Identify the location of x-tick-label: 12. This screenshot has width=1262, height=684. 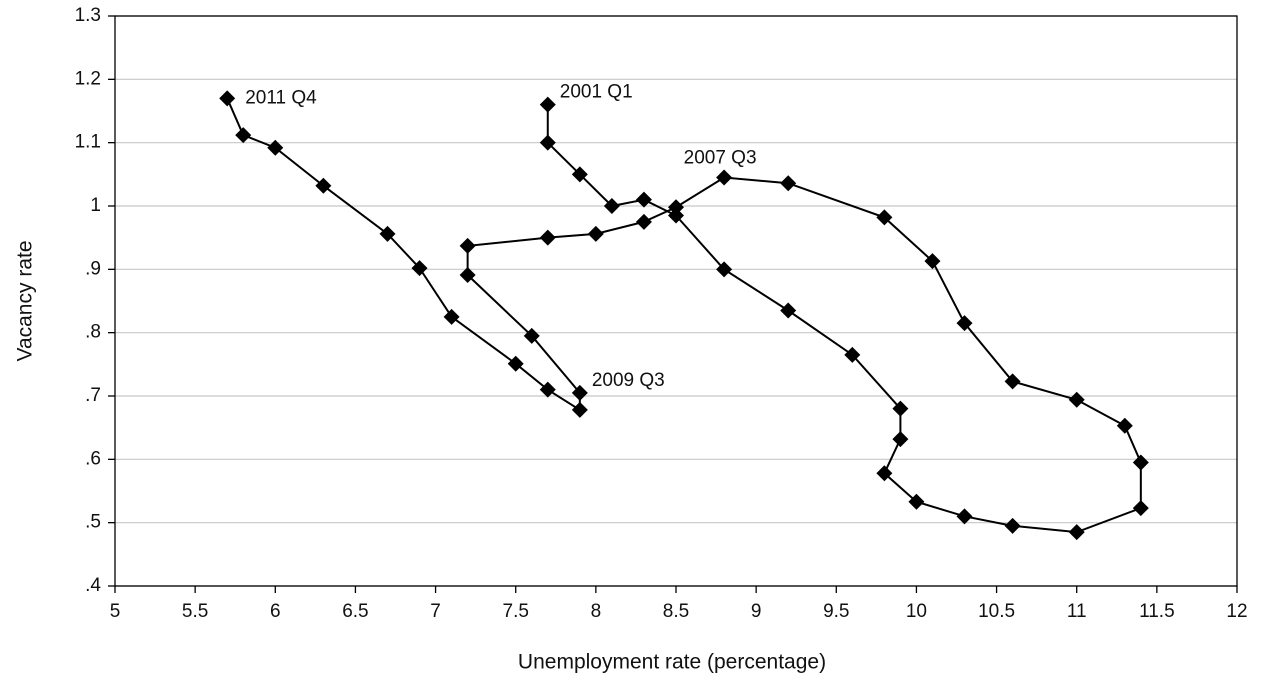
(1236, 611).